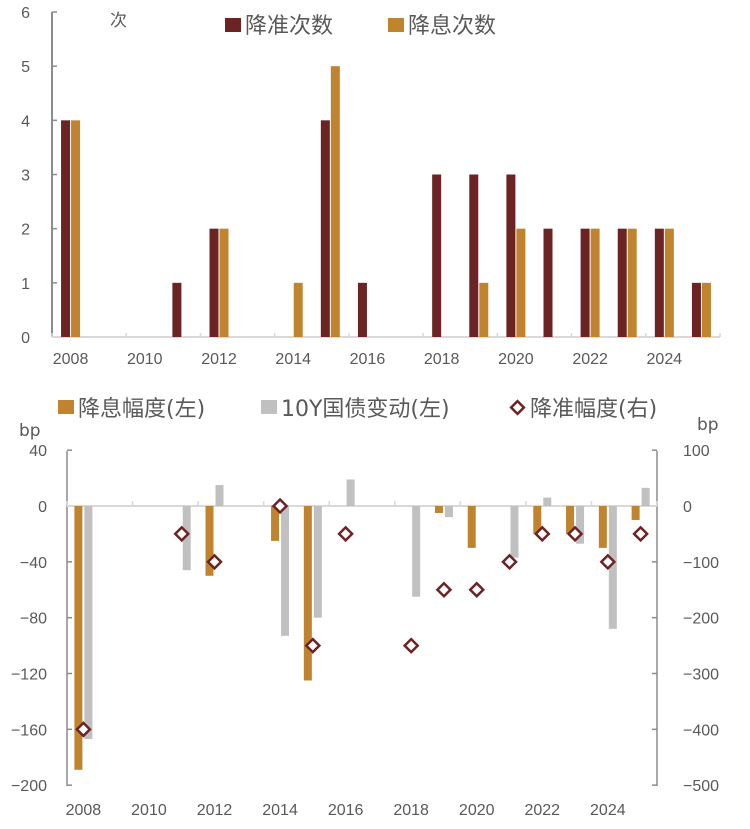 This screenshot has height=829, width=750. Describe the element at coordinates (701, 563) in the screenshot. I see `bottom-right-tick-label: −100` at that location.